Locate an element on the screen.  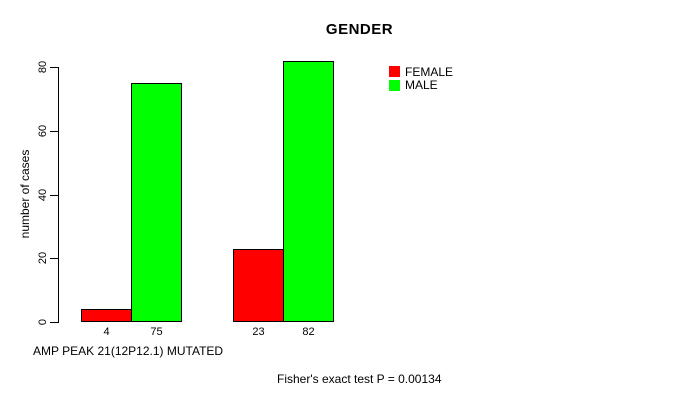
legend-swatch-male is located at coordinates (394, 85).